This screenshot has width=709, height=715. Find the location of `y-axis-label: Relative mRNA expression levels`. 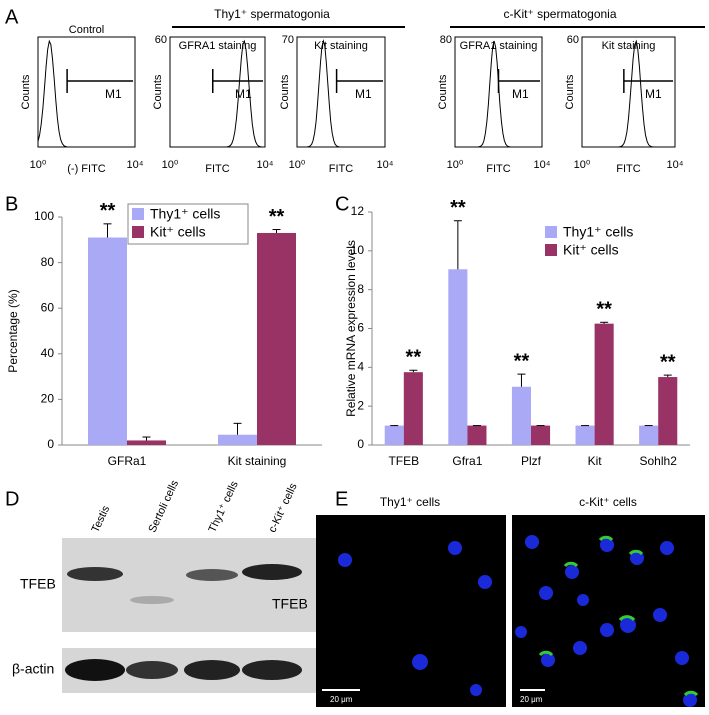

y-axis-label: Relative mRNA expression levels is located at coordinates (351, 328).